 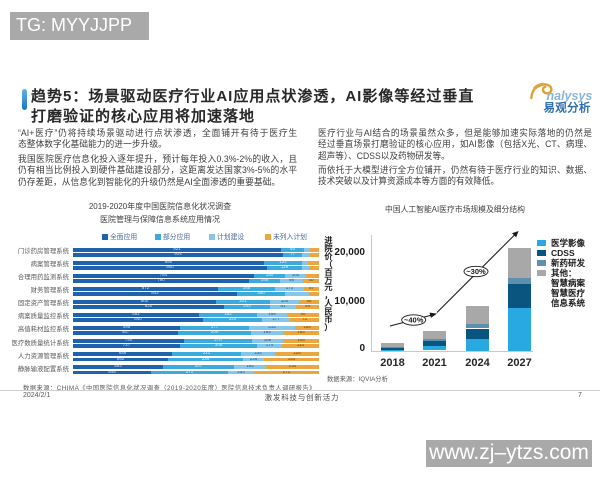 What do you see at coordinates (476, 271) in the screenshot?
I see `svg-text: ~30%` at bounding box center [476, 271].